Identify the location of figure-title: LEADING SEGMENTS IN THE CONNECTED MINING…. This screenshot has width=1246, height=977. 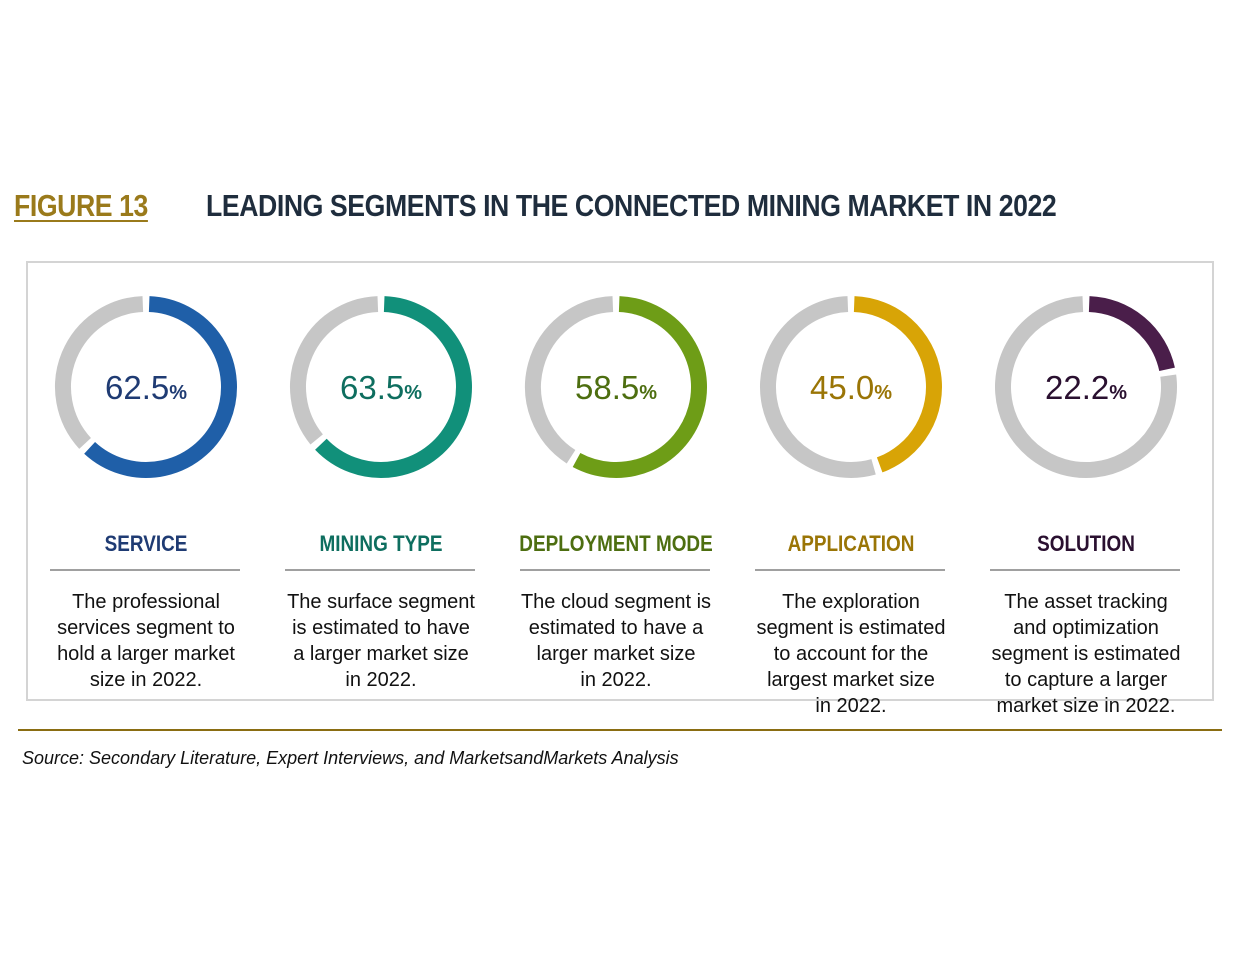
(631, 205).